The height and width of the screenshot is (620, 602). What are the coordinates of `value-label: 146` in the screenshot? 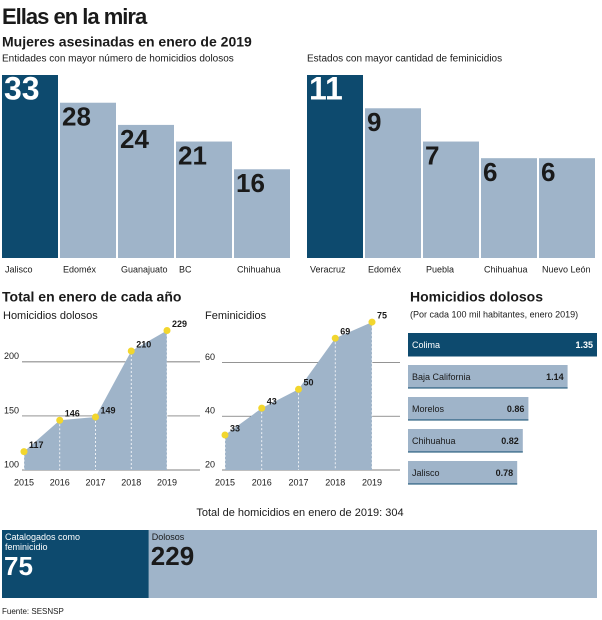 It's located at (72, 414).